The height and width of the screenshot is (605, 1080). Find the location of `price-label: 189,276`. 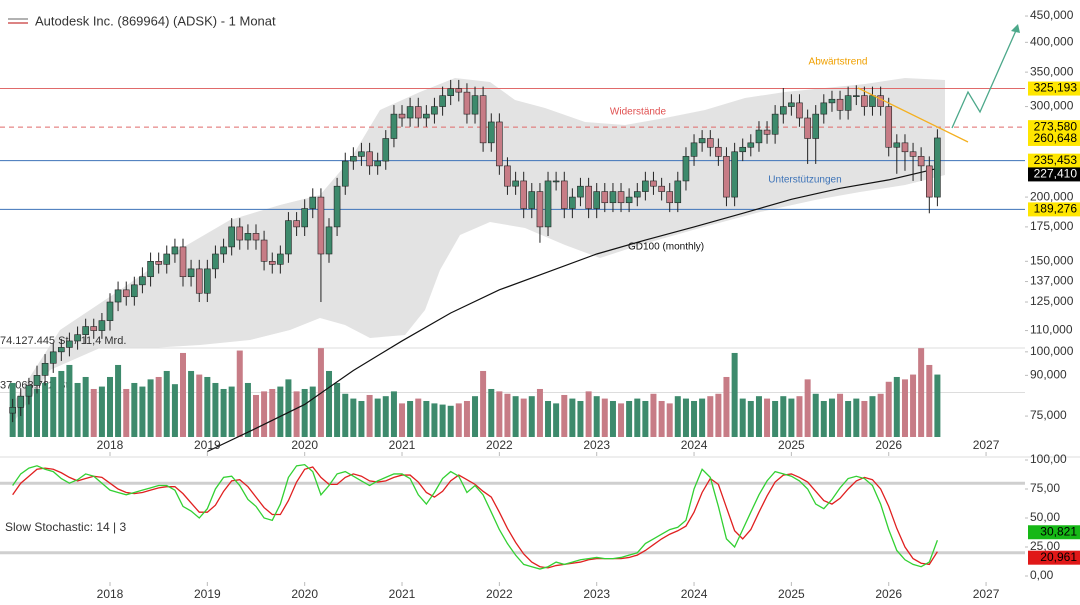

price-label: 189,276 is located at coordinates (1056, 209).